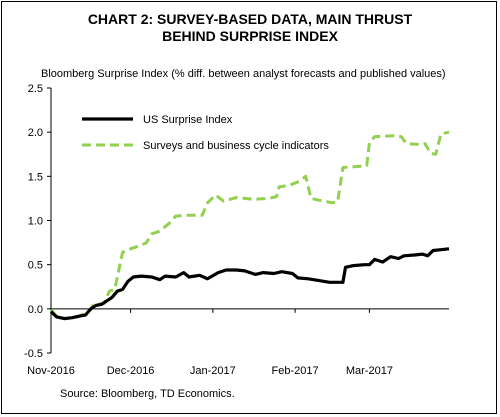 The height and width of the screenshot is (417, 500). I want to click on chart-title-line-2: BEHIND SURPRISE INDEX, so click(250, 36).